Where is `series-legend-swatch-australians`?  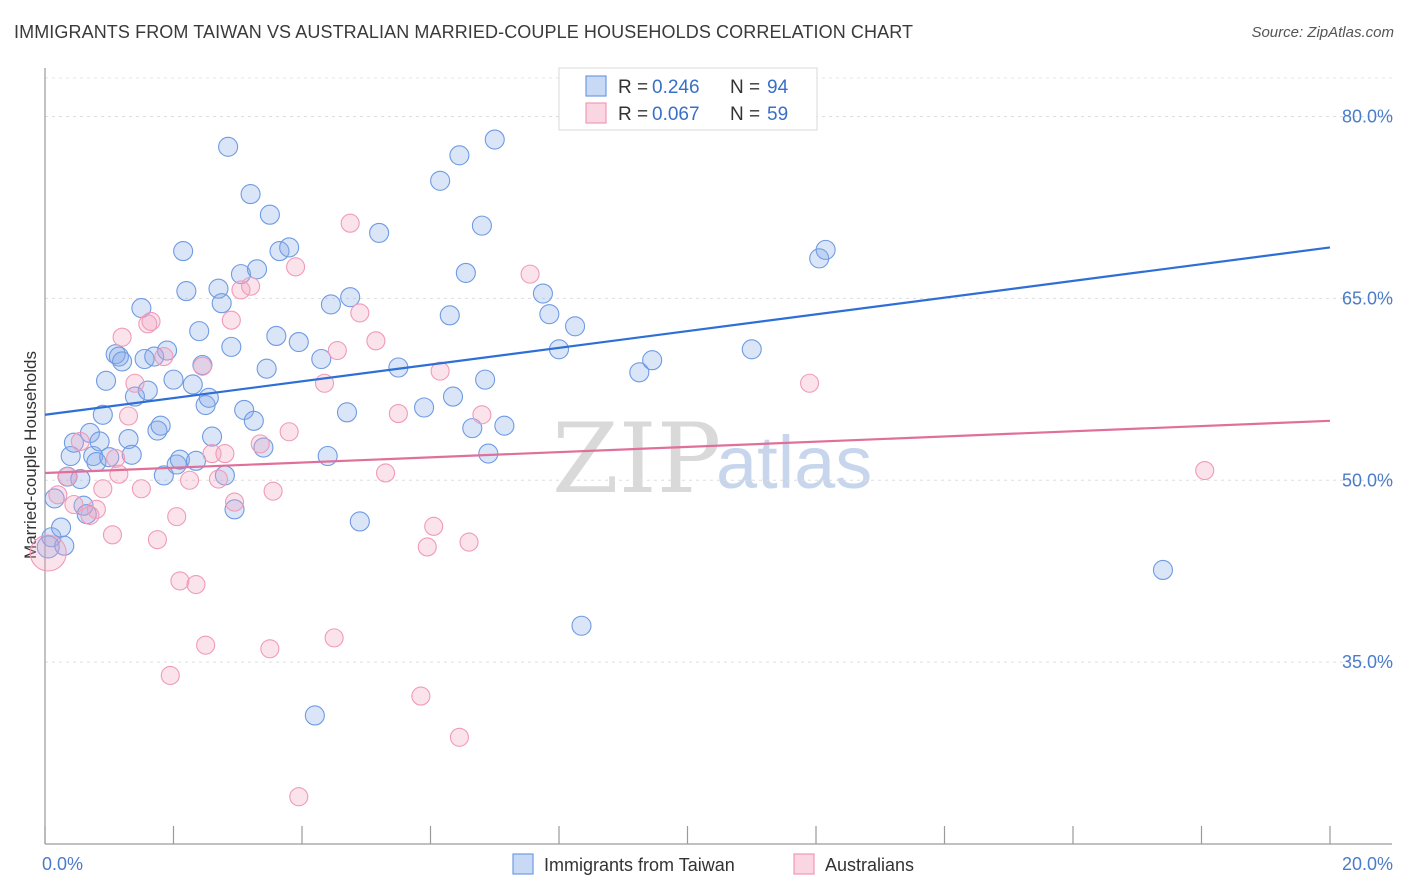 series-legend-swatch-australians is located at coordinates (804, 864).